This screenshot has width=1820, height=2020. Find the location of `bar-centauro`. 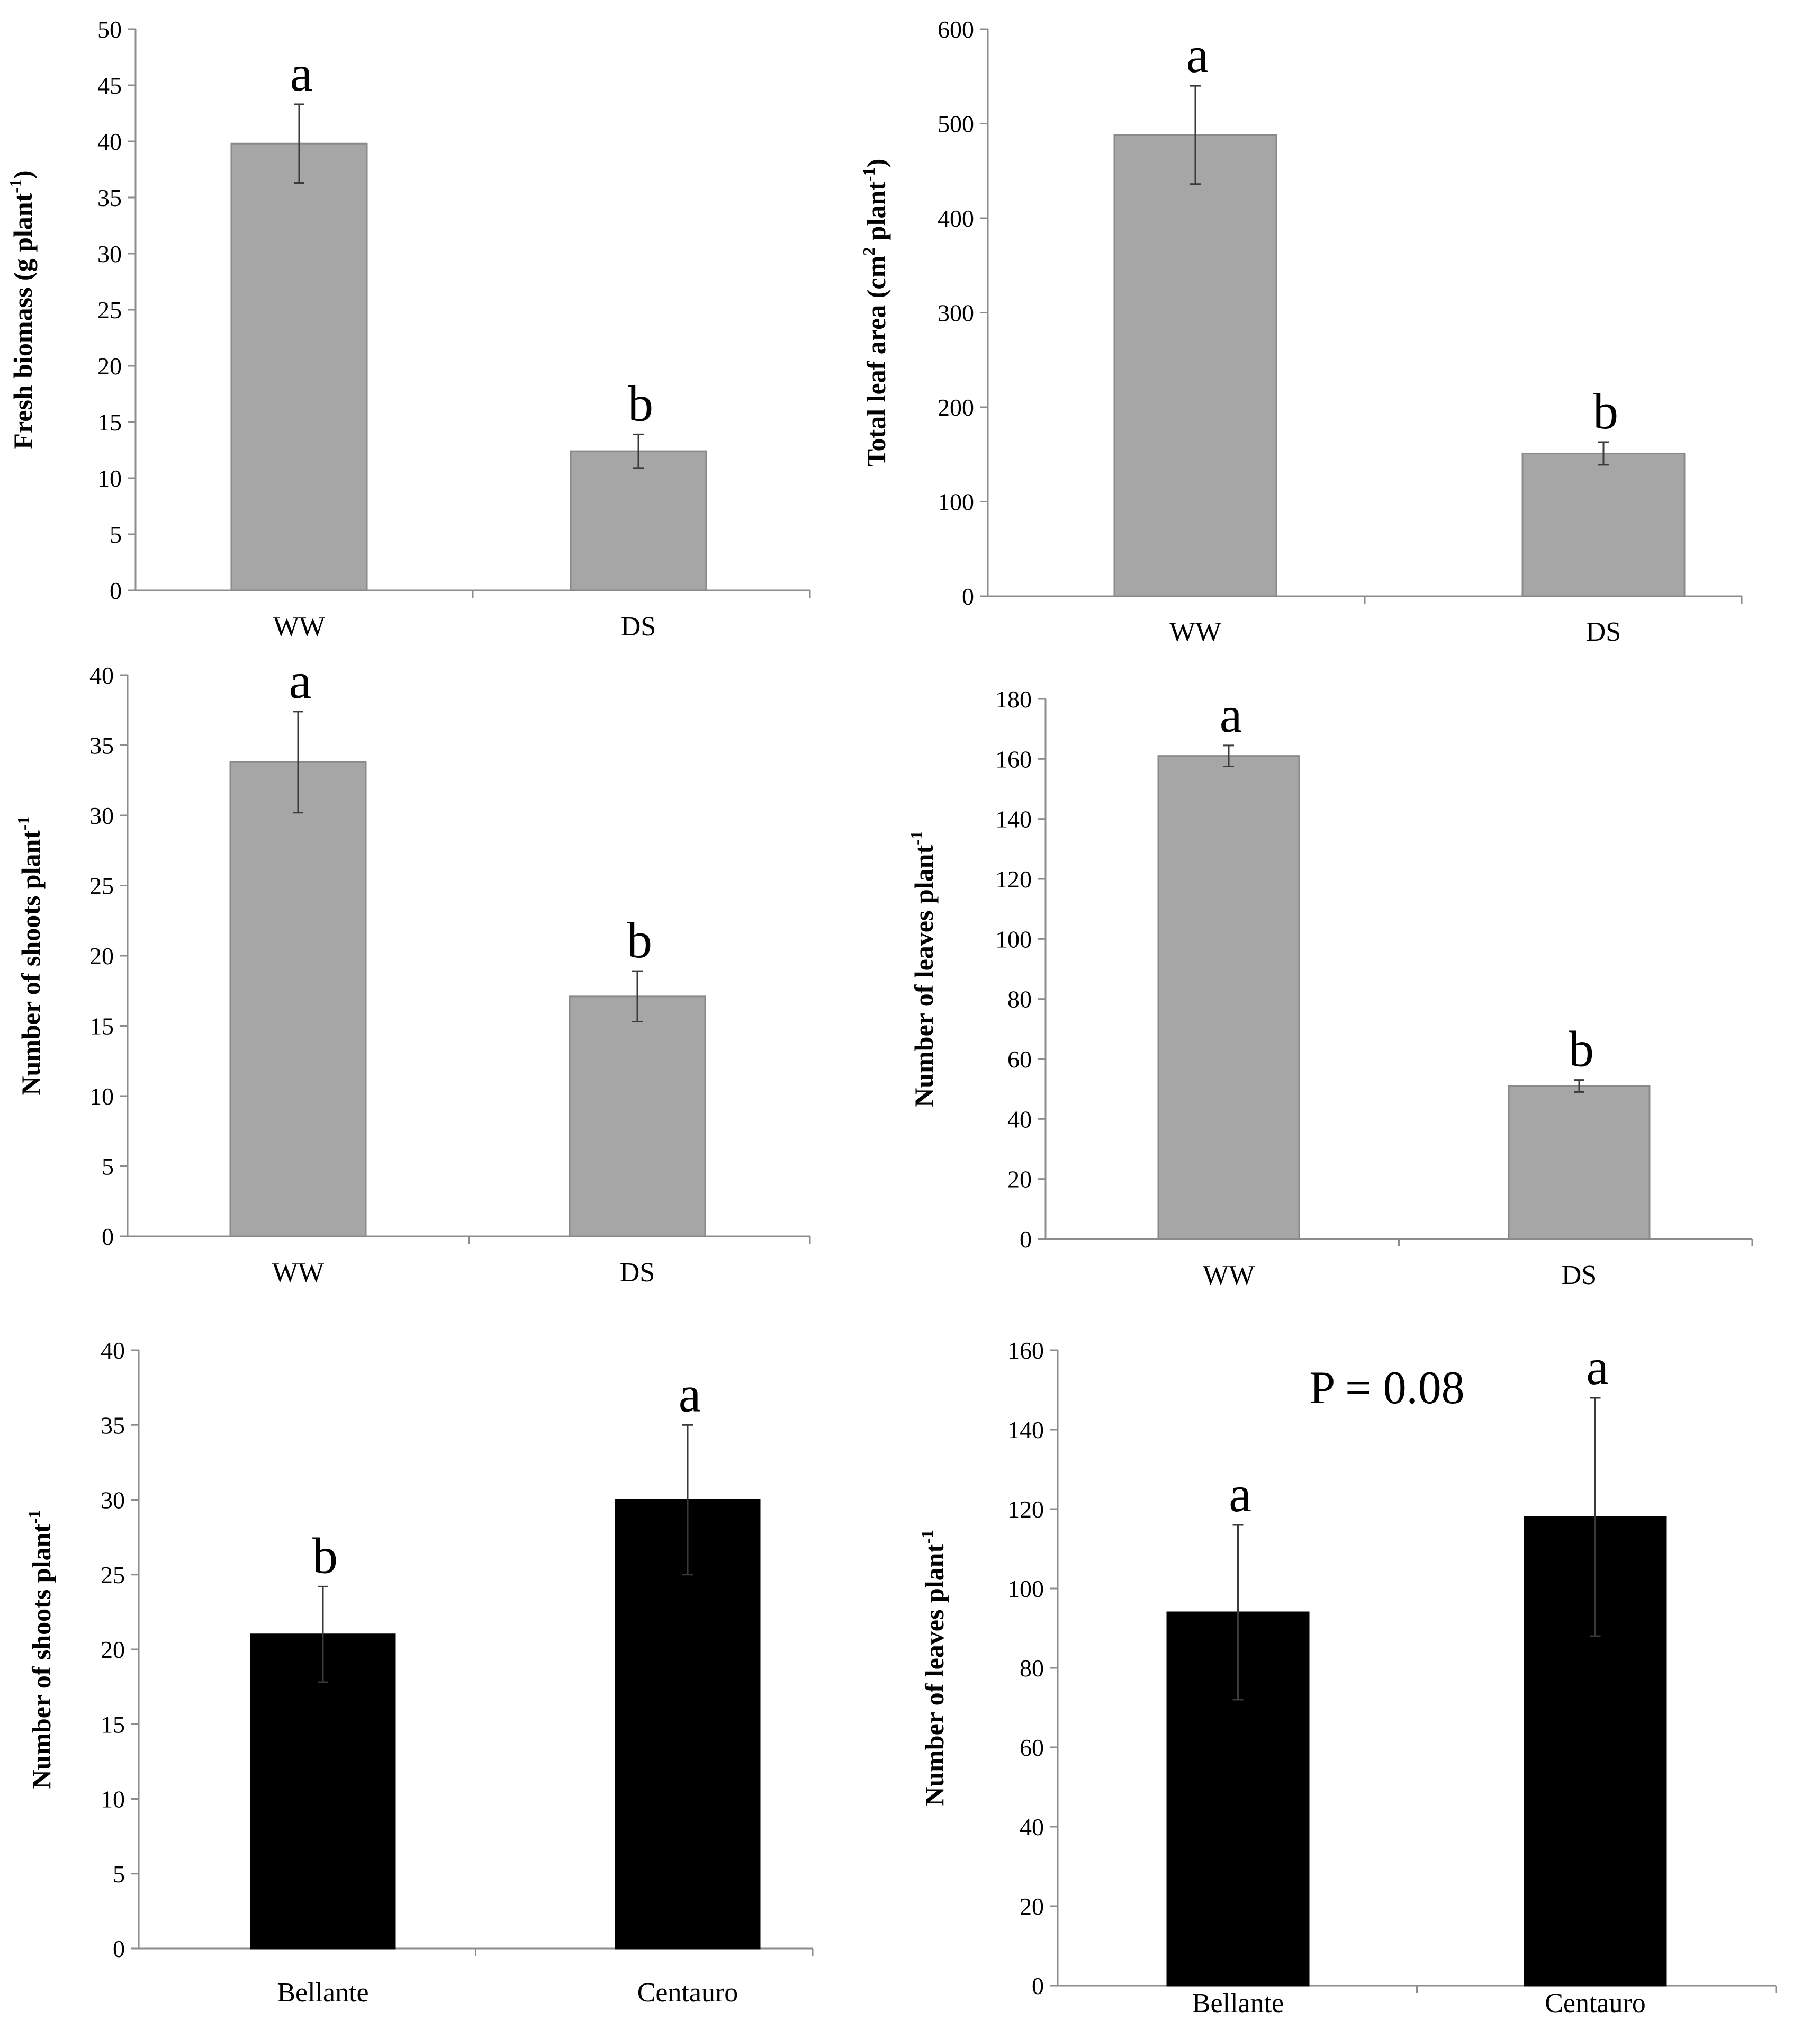

bar-centauro is located at coordinates (1595, 1751).